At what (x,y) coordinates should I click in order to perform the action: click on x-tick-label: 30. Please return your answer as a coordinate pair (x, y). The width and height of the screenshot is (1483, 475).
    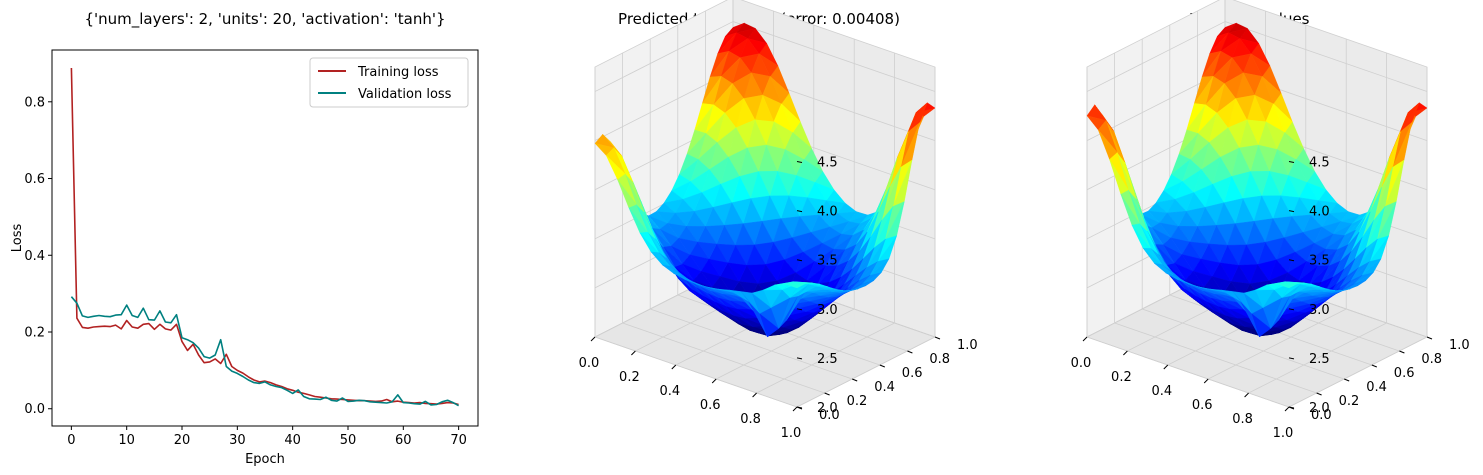
    Looking at the image, I should click on (237, 440).